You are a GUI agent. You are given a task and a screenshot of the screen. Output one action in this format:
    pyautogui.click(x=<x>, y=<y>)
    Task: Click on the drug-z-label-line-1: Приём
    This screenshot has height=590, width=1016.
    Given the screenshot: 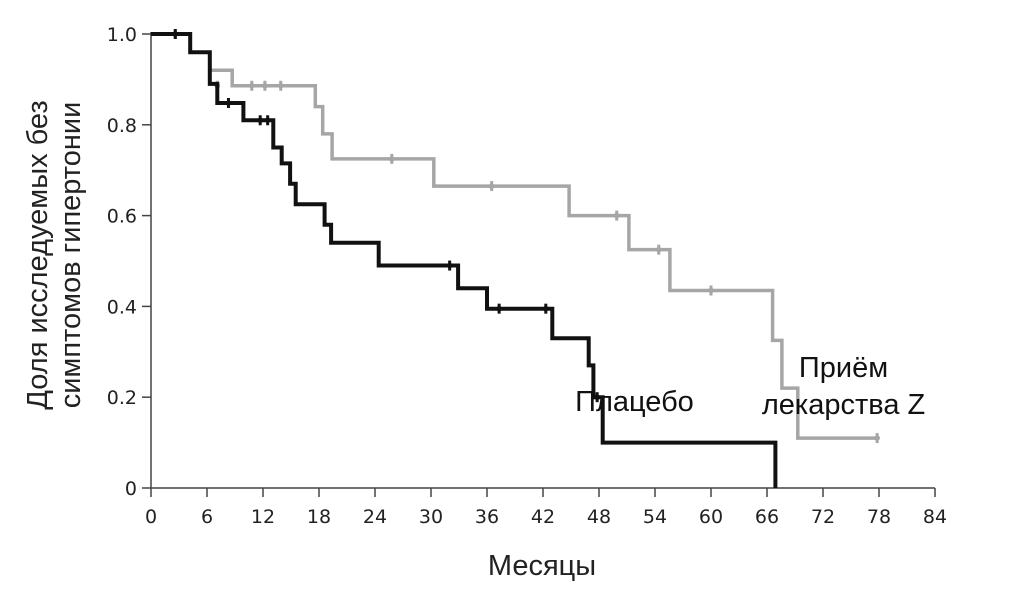 What is the action you would take?
    pyautogui.click(x=843, y=368)
    